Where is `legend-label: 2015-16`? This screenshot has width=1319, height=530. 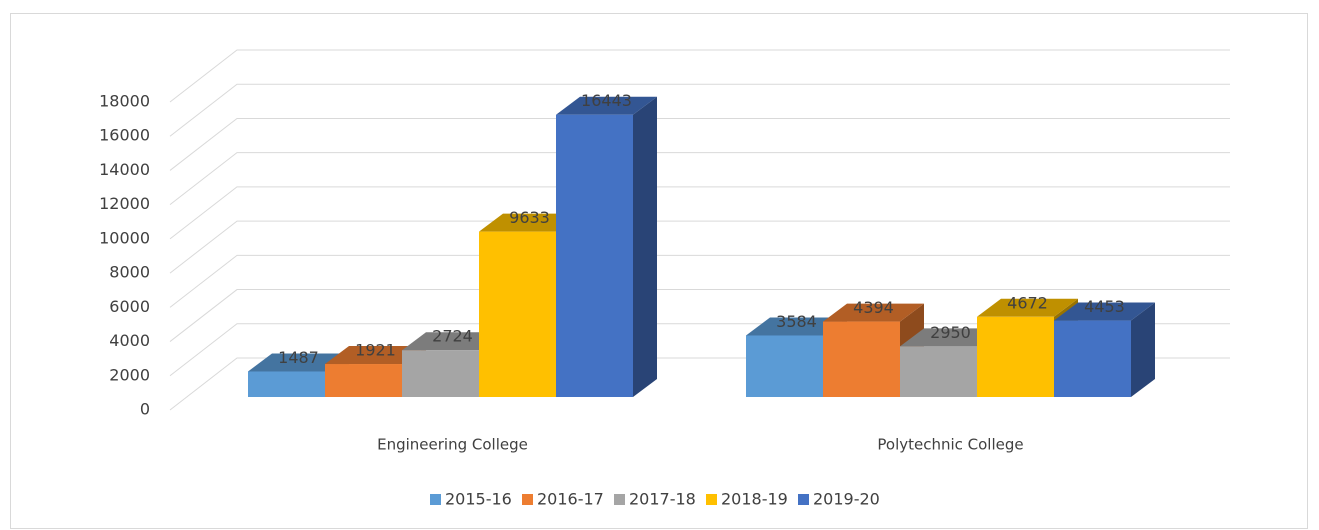 legend-label: 2015-16 is located at coordinates (478, 499).